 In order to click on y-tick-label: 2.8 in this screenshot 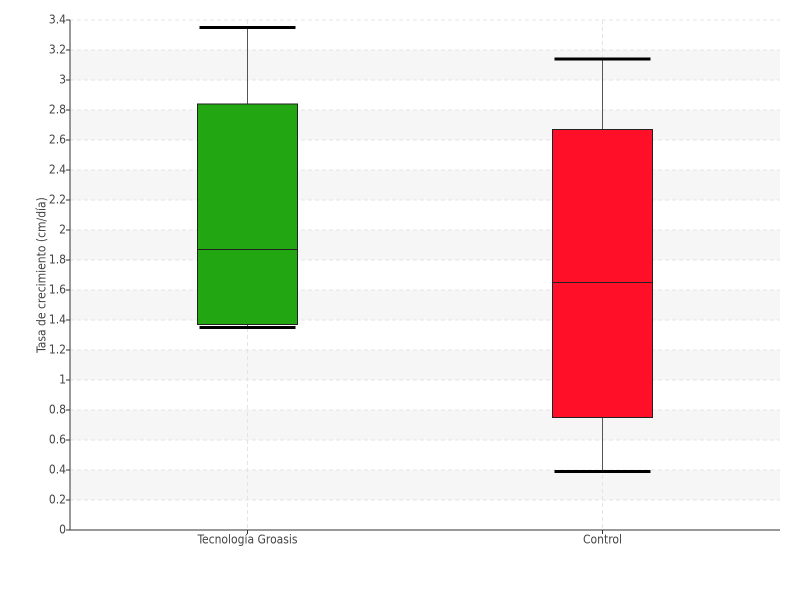, I will do `click(57, 110)`.